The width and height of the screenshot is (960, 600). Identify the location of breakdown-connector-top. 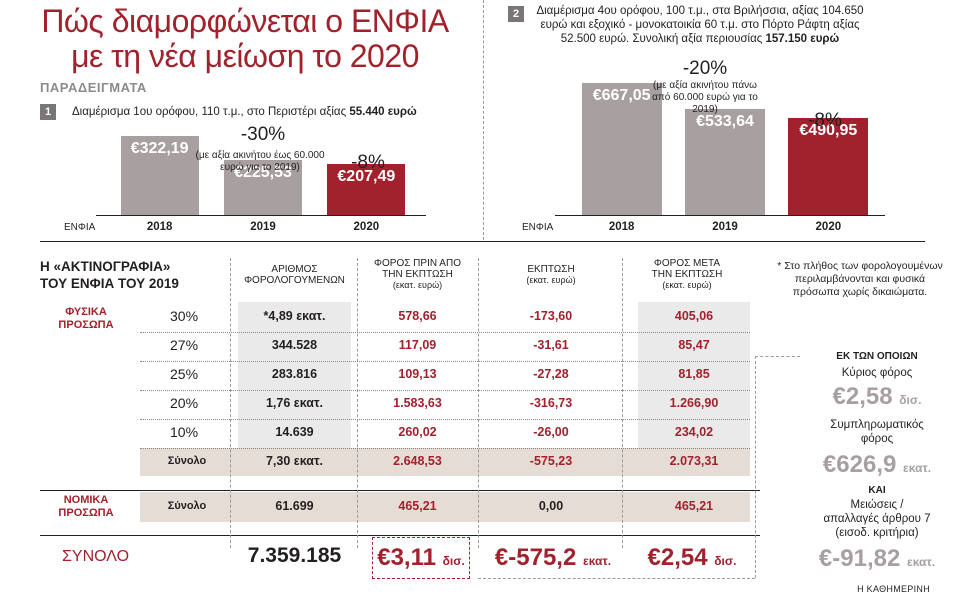
(777, 356).